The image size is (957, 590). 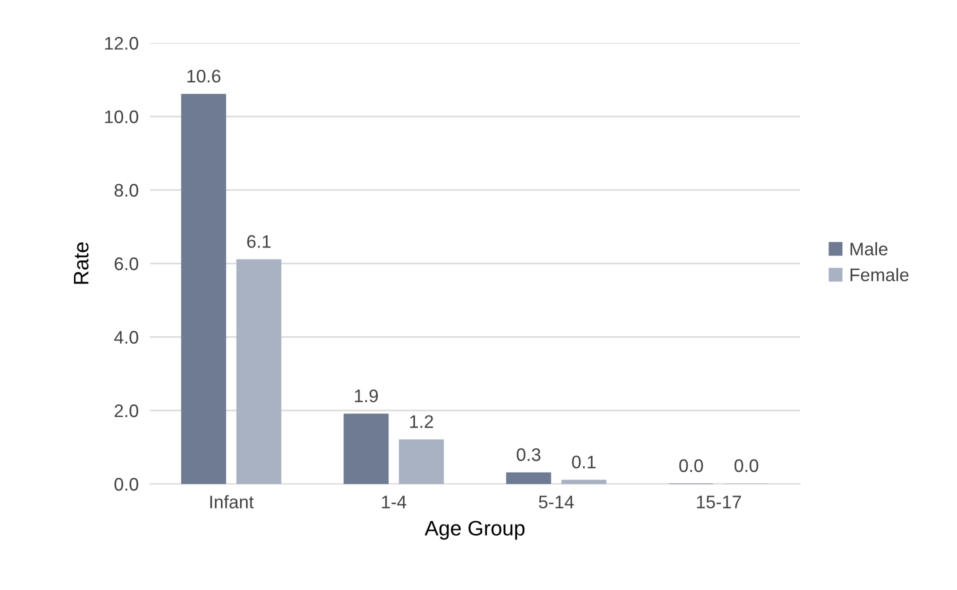 What do you see at coordinates (81, 263) in the screenshot?
I see `y-axis-title: Rate` at bounding box center [81, 263].